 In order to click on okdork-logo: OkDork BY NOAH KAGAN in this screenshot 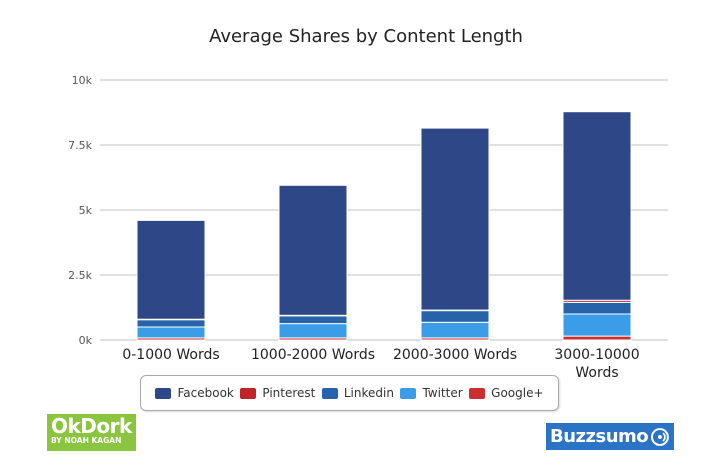, I will do `click(91, 432)`.